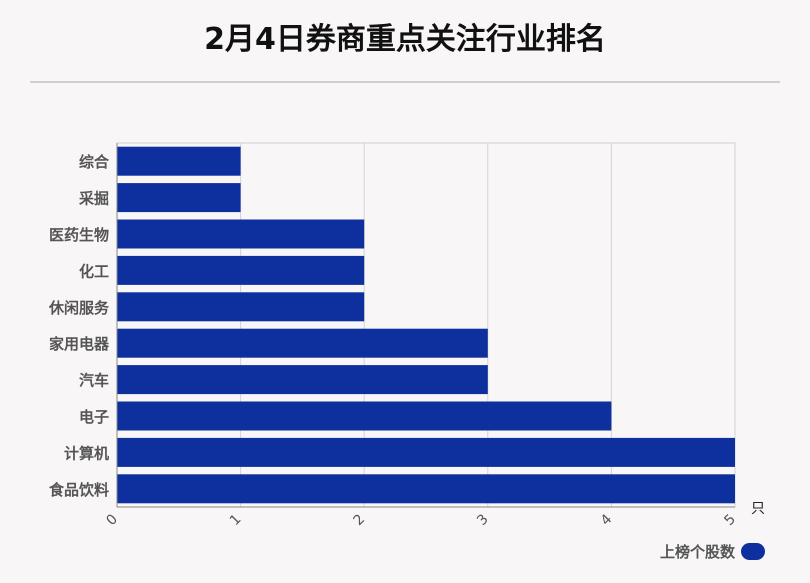 The image size is (810, 583). I want to click on category-label: 化工, so click(94, 271).